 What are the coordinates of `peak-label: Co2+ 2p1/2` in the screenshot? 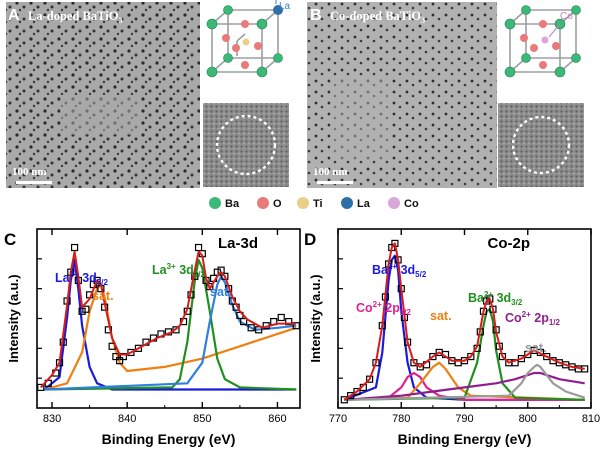 It's located at (533, 318).